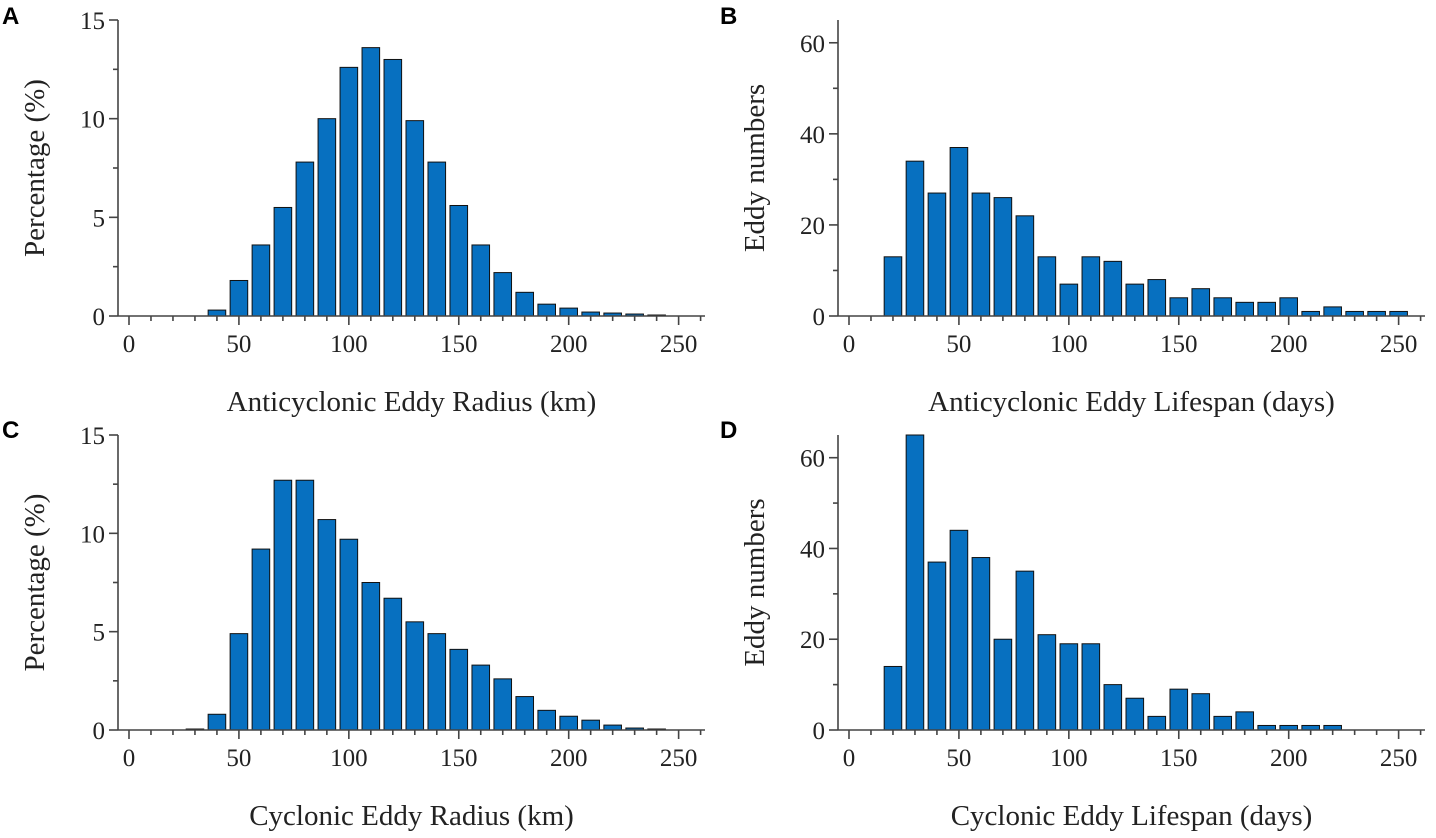 The width and height of the screenshot is (1436, 838). I want to click on y-tick-label-c-5: 5, so click(99, 633).